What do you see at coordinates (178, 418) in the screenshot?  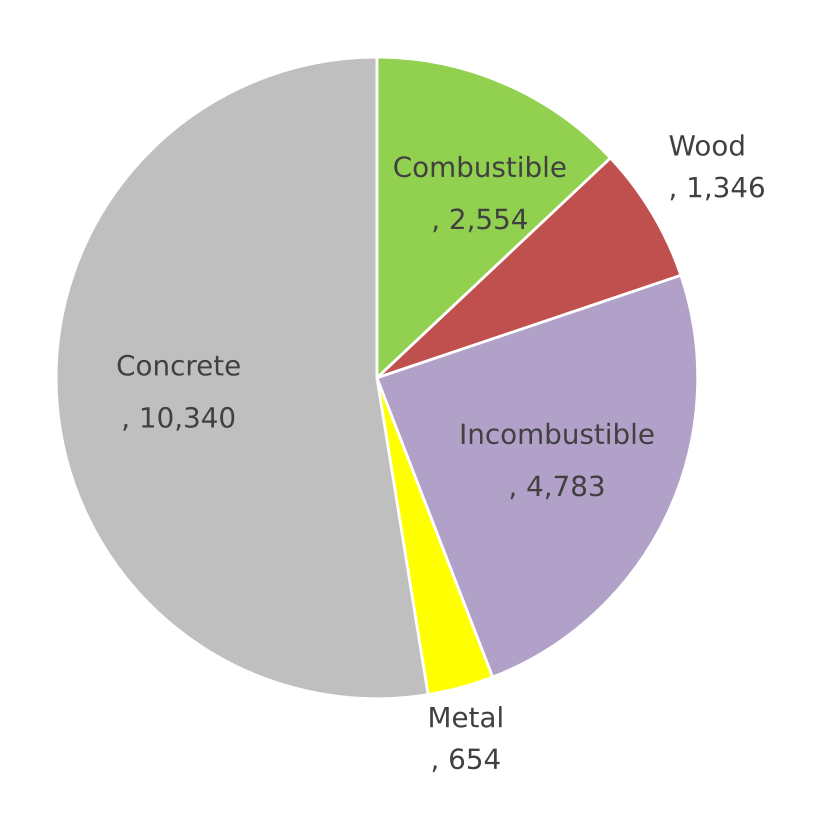 I see `data-label: , 10,340` at bounding box center [178, 418].